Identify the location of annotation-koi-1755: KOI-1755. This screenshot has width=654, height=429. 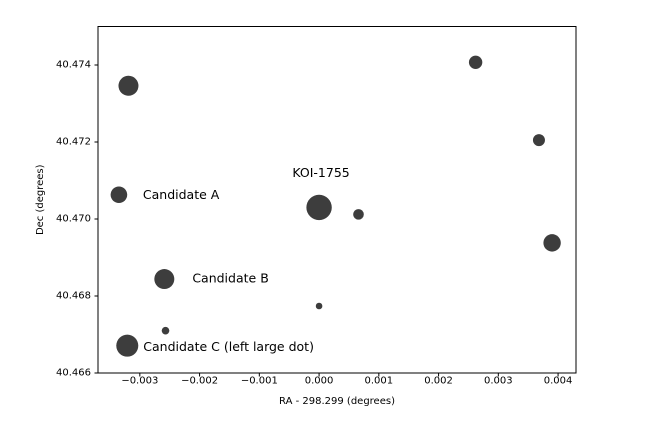
(320, 172).